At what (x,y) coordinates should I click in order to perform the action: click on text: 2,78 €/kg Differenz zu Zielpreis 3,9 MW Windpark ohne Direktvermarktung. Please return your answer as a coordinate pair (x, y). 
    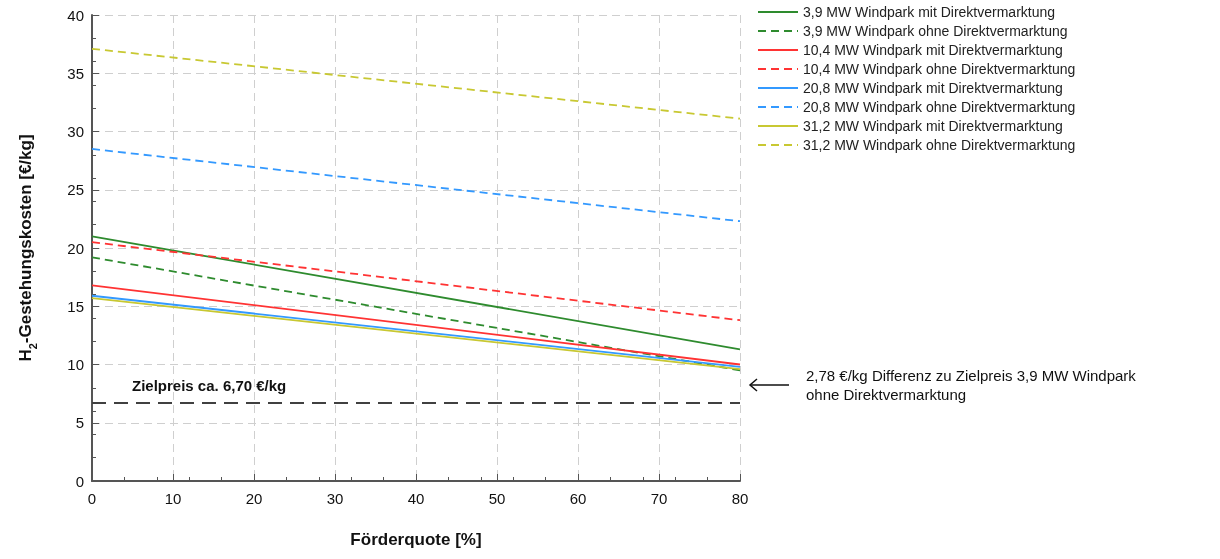
    Looking at the image, I should click on (971, 385).